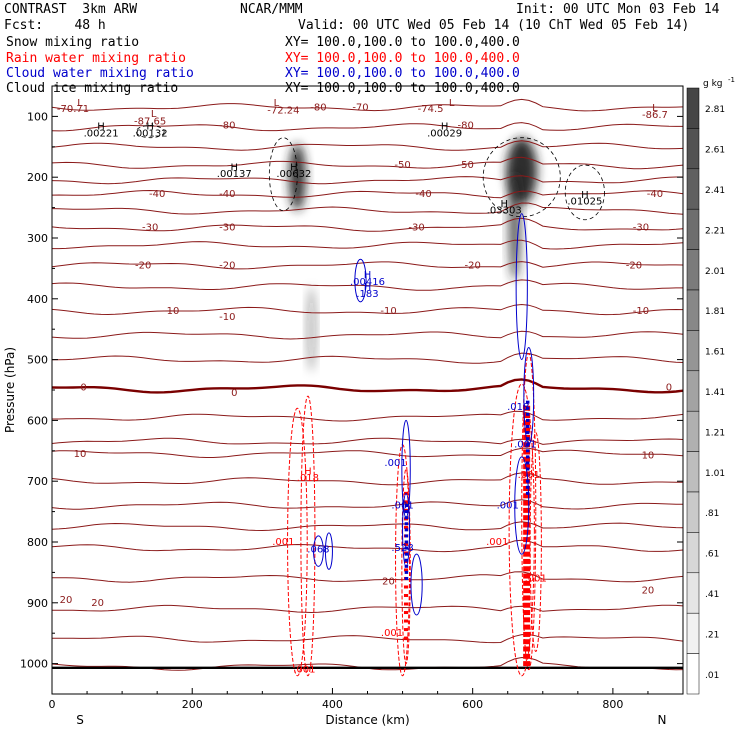 Image resolution: width=740 pixels, height=740 pixels. I want to click on cloud-ice-label: .00221, so click(101, 133).